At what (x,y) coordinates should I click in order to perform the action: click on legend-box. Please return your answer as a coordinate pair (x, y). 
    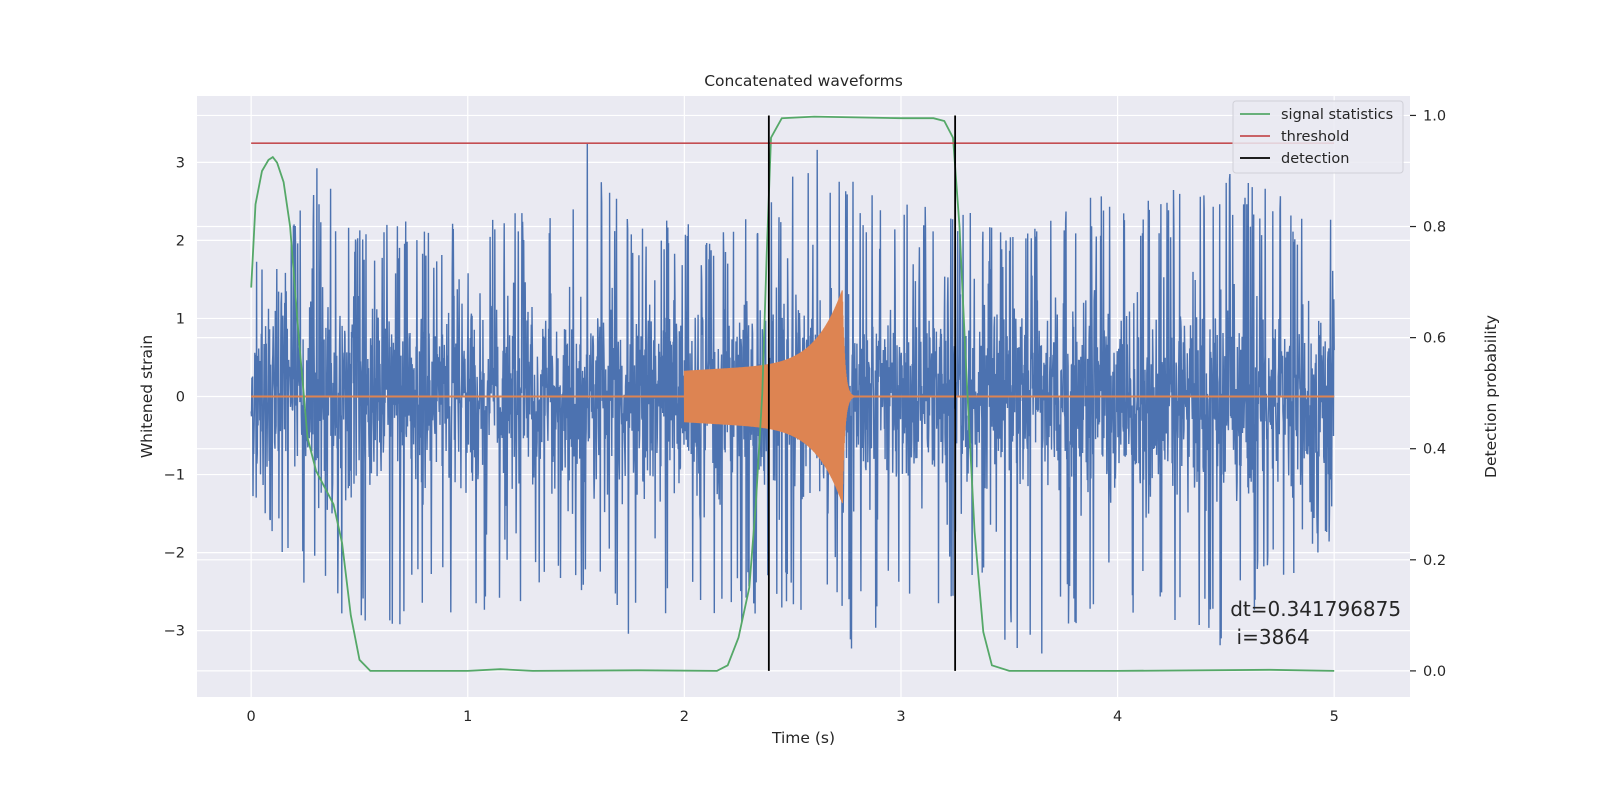
    Looking at the image, I should click on (1318, 137).